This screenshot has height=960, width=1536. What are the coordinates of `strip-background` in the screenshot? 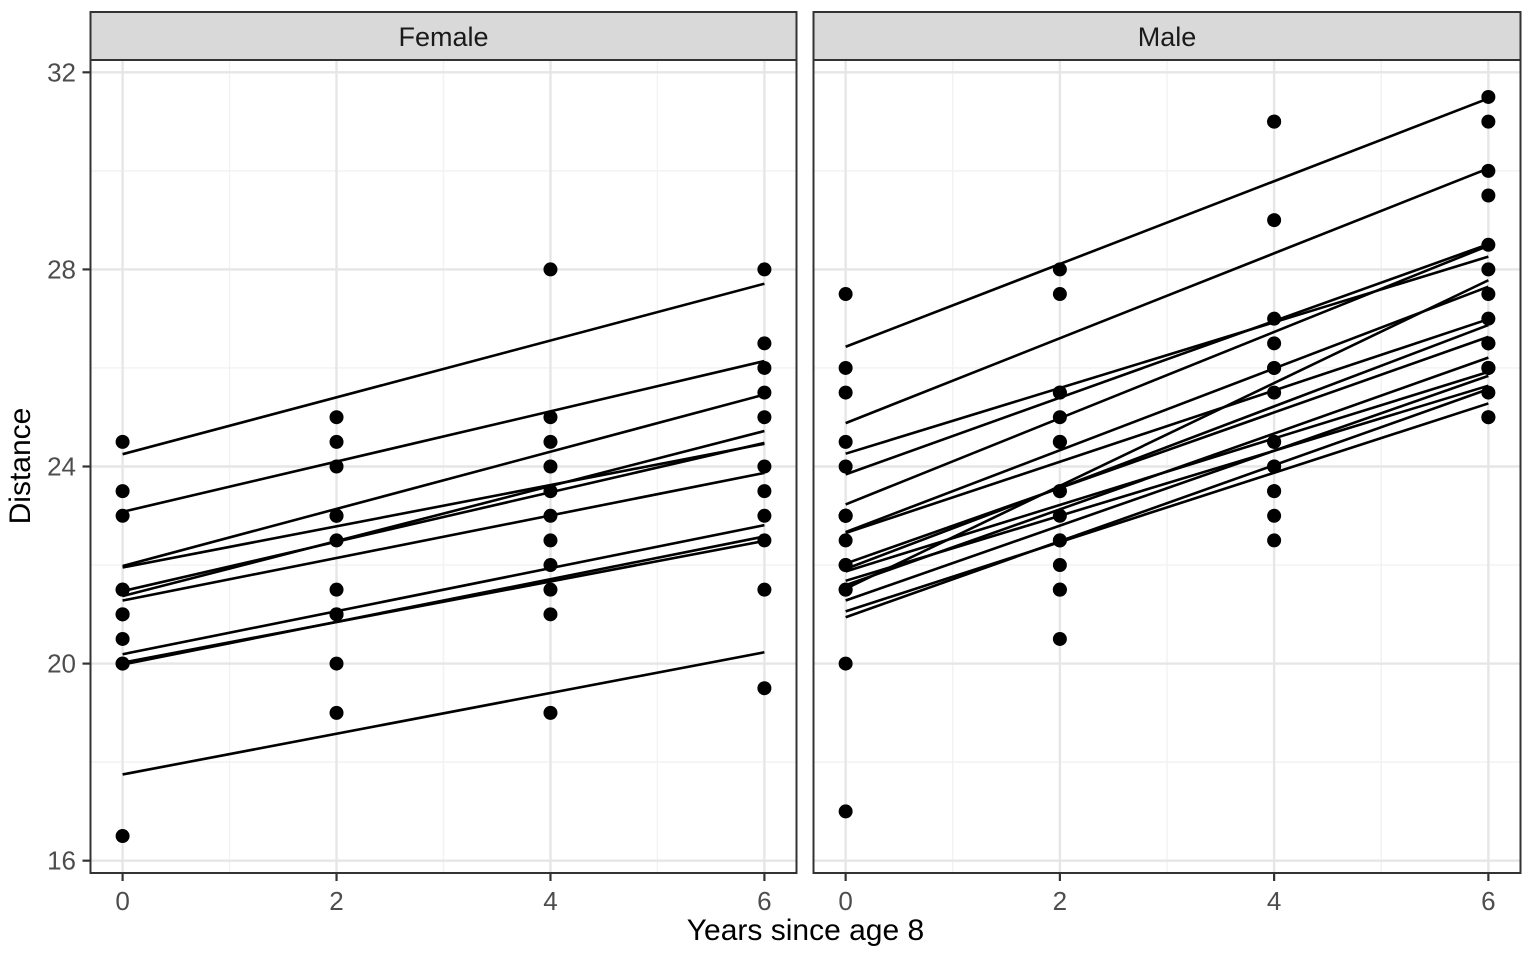 It's located at (443, 36).